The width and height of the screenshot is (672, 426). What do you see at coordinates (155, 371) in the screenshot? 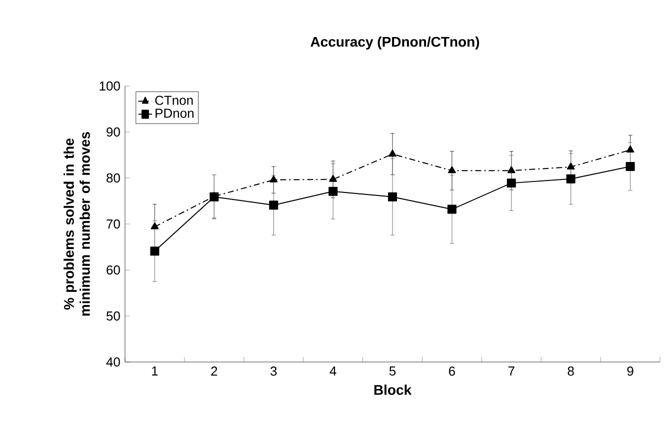
I see `x-tick-label: 1` at bounding box center [155, 371].